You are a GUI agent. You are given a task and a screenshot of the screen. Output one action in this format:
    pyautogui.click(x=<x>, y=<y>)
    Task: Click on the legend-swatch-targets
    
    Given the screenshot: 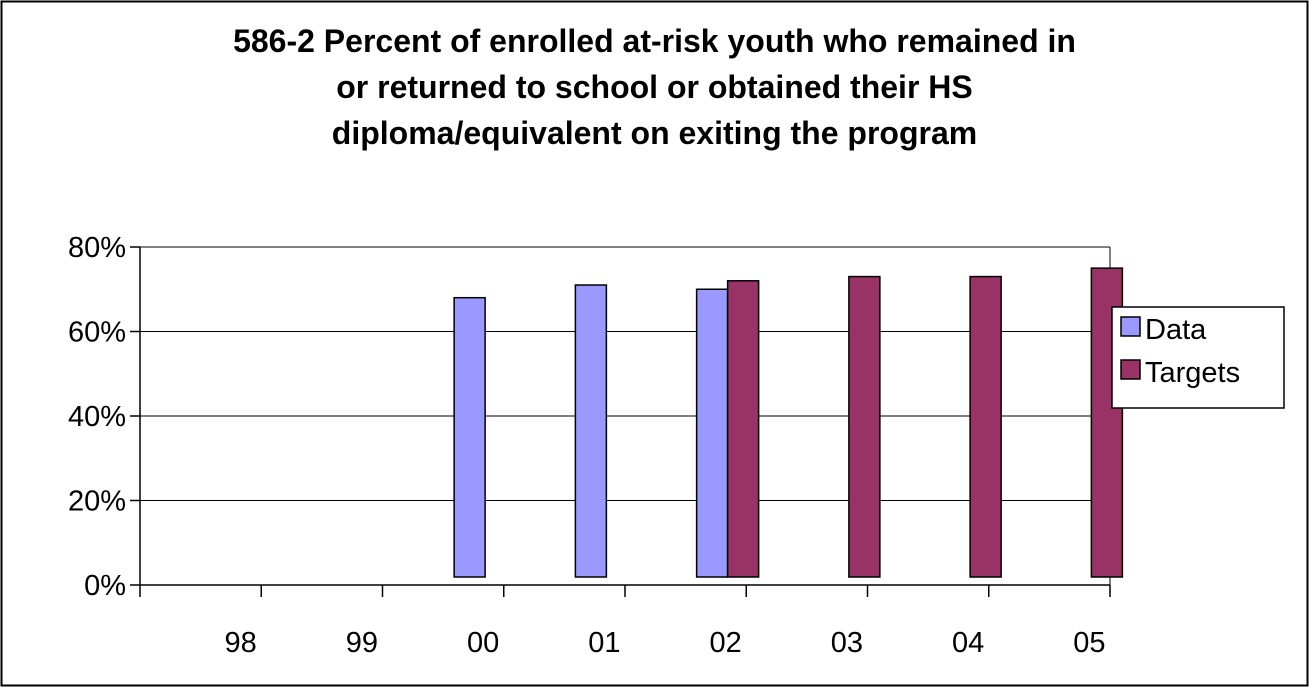 What is the action you would take?
    pyautogui.click(x=1130, y=369)
    